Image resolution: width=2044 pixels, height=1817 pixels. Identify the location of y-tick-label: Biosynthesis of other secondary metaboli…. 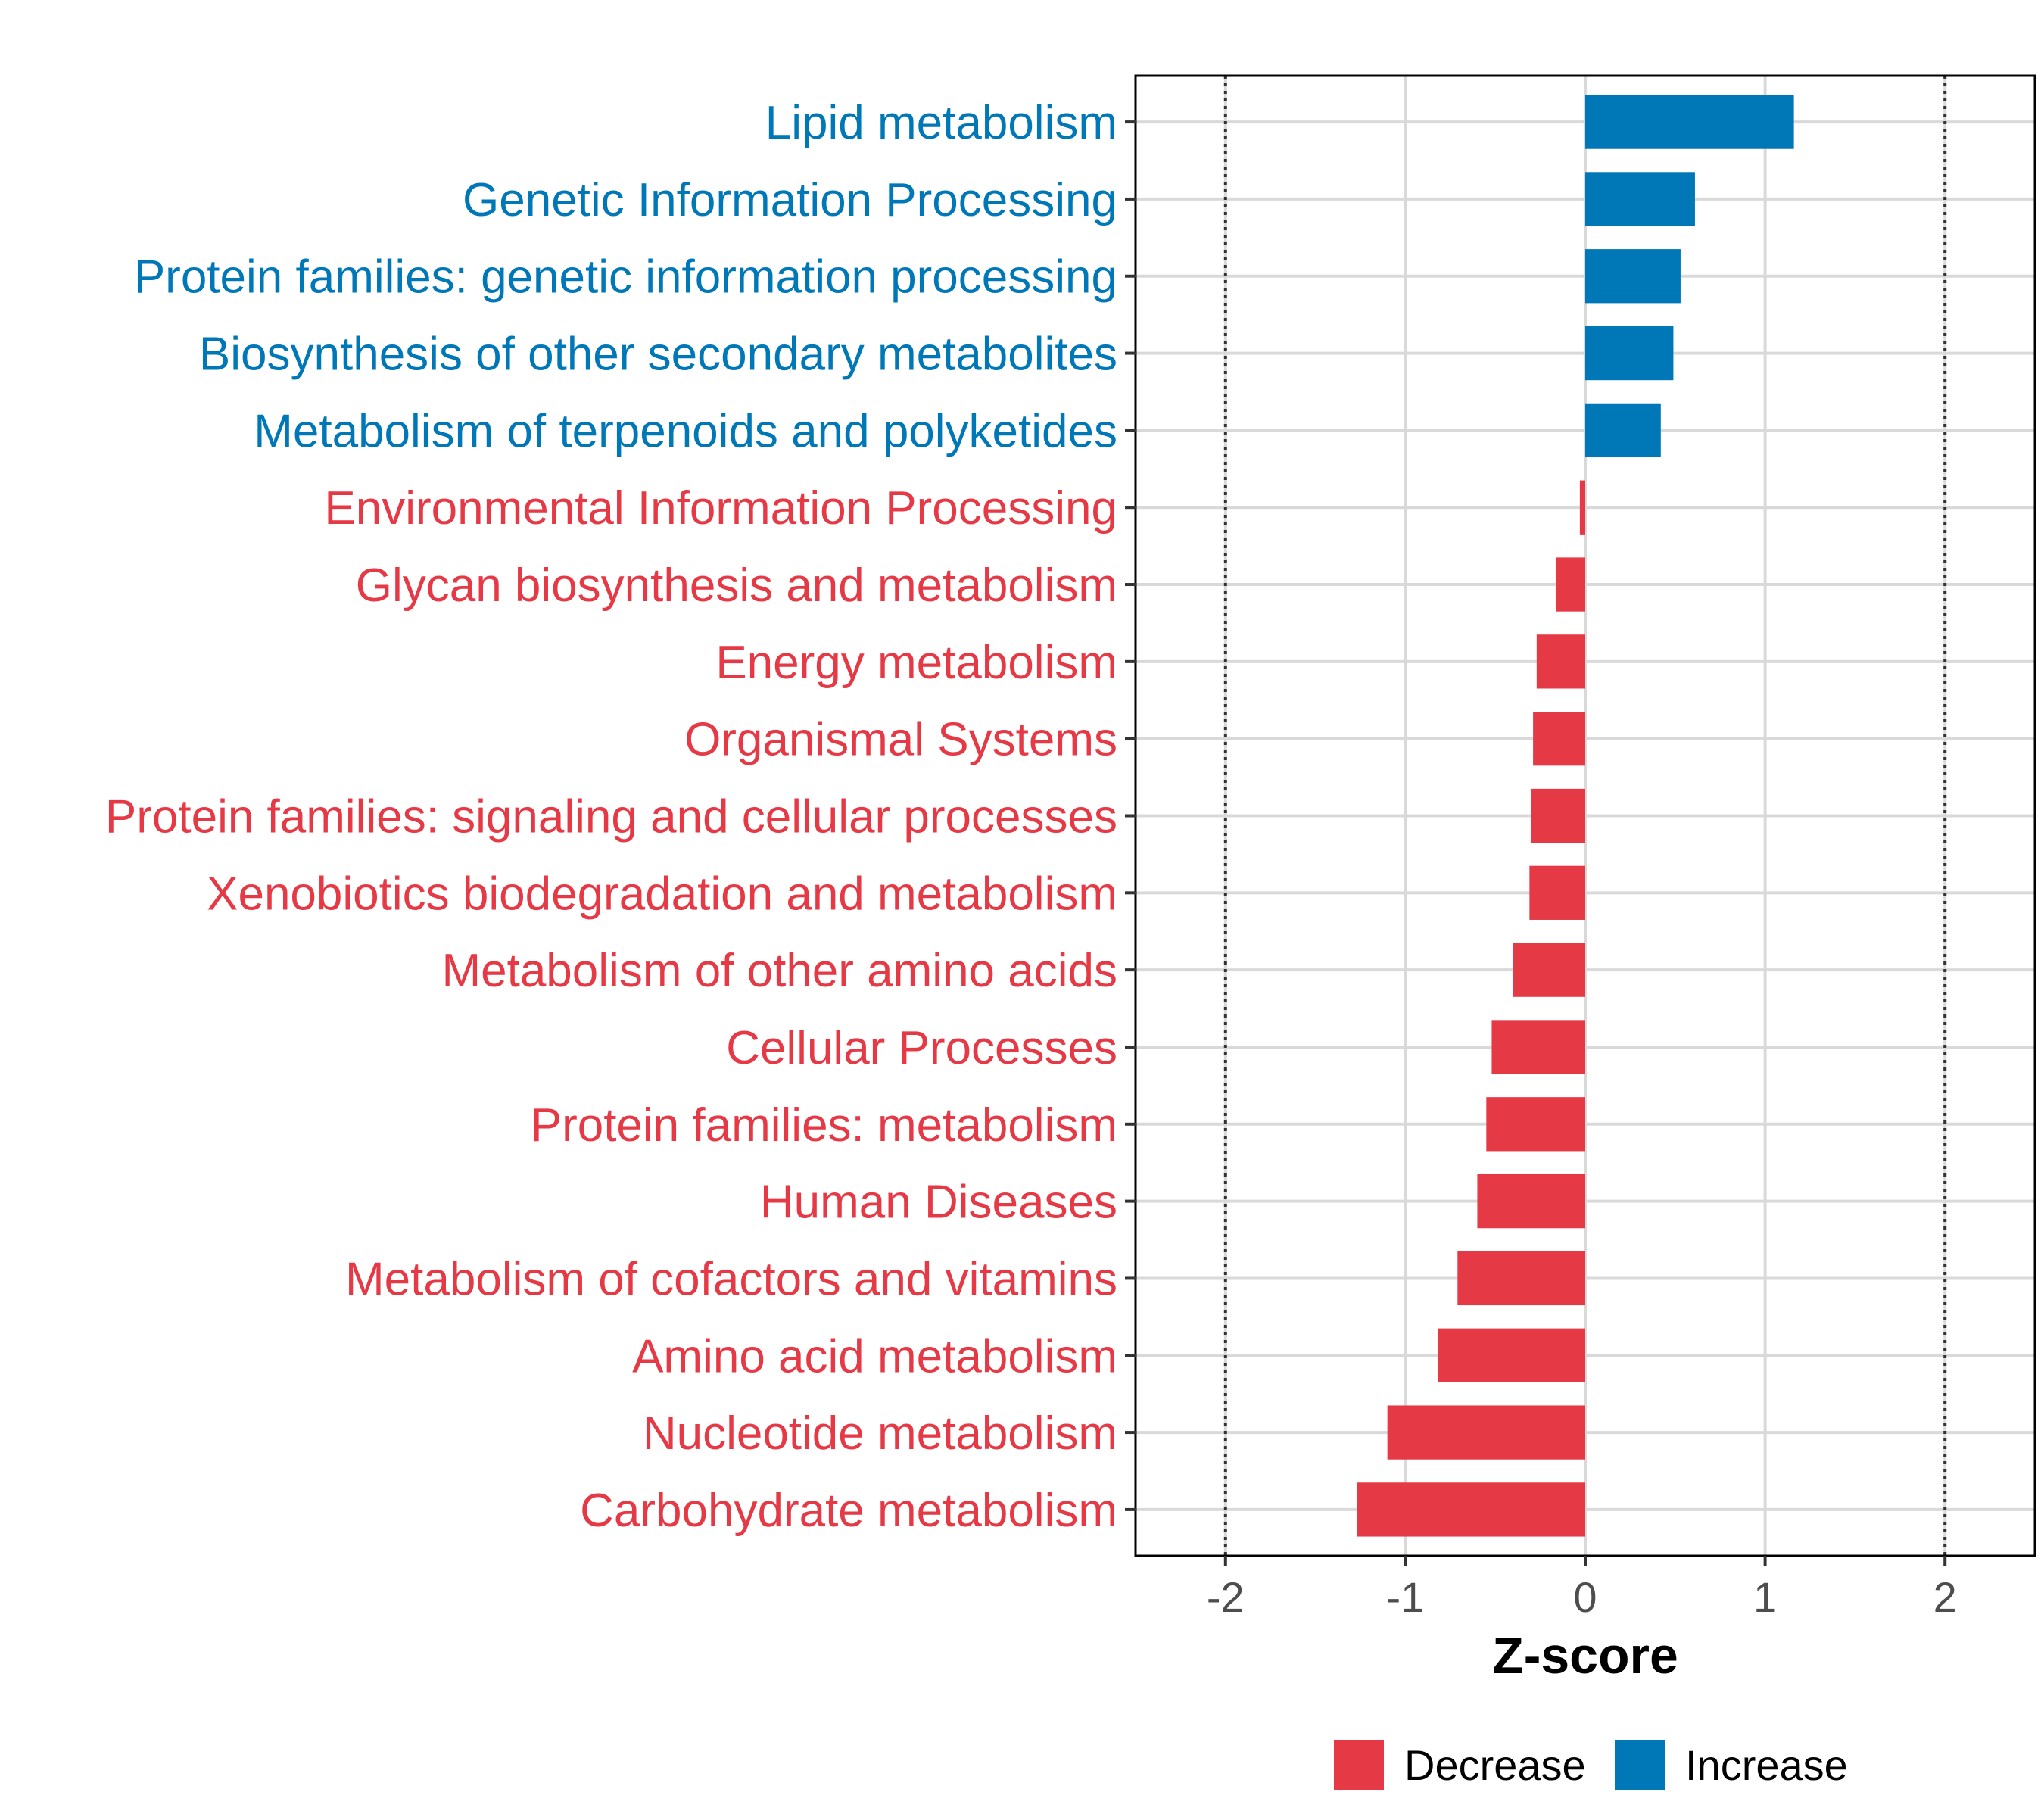
(658, 355).